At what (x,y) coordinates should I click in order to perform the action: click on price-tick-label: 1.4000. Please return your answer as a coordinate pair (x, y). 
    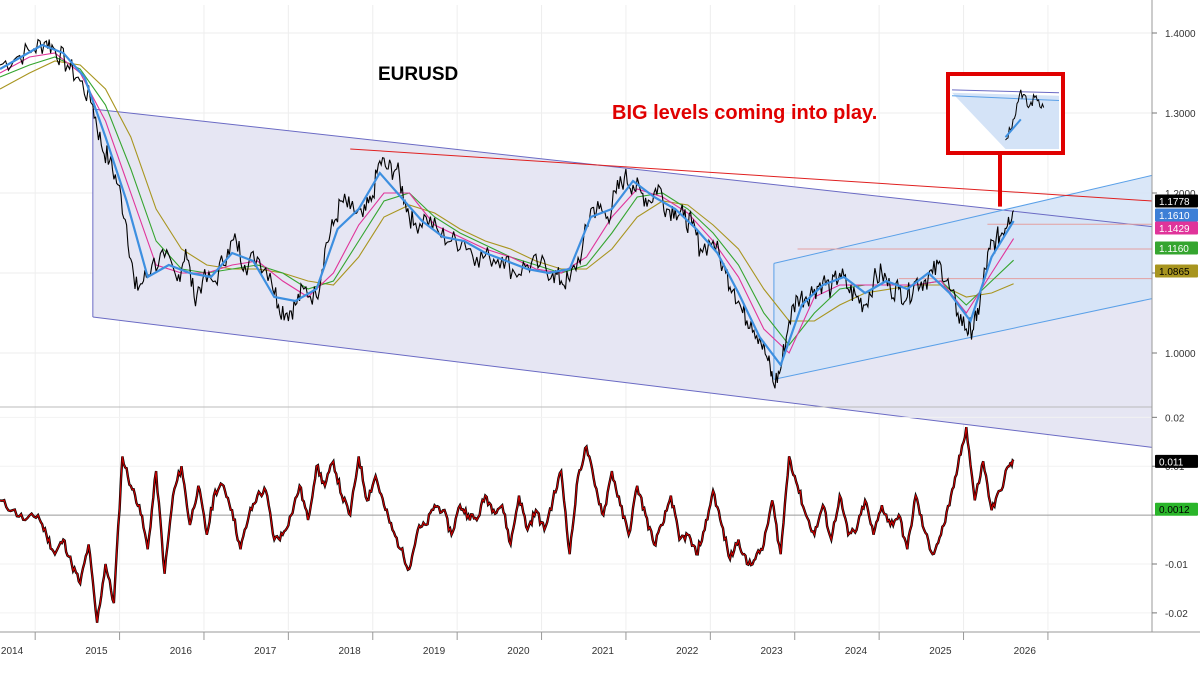
    Looking at the image, I should click on (1180, 34).